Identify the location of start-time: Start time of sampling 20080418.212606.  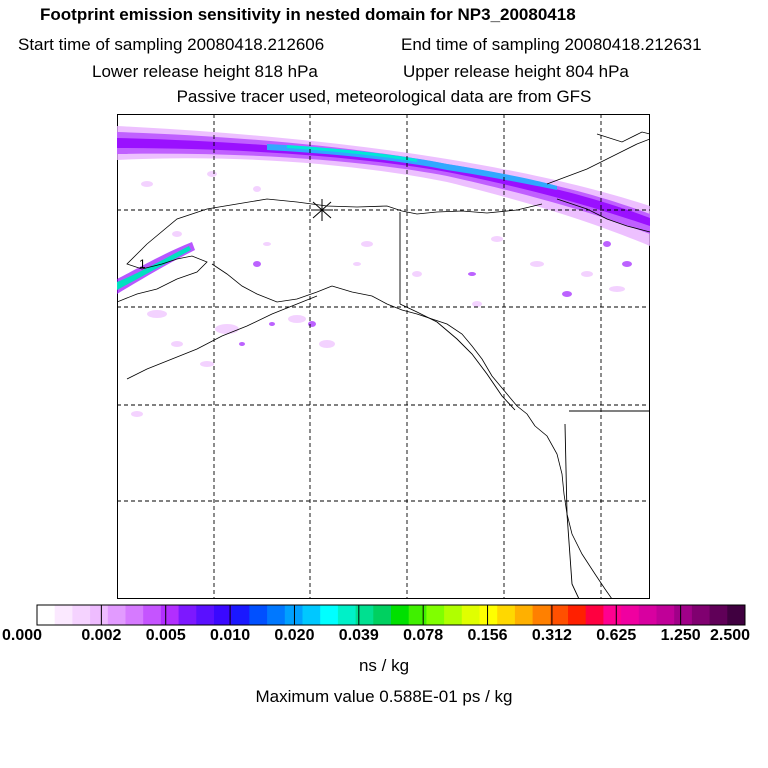
(171, 44).